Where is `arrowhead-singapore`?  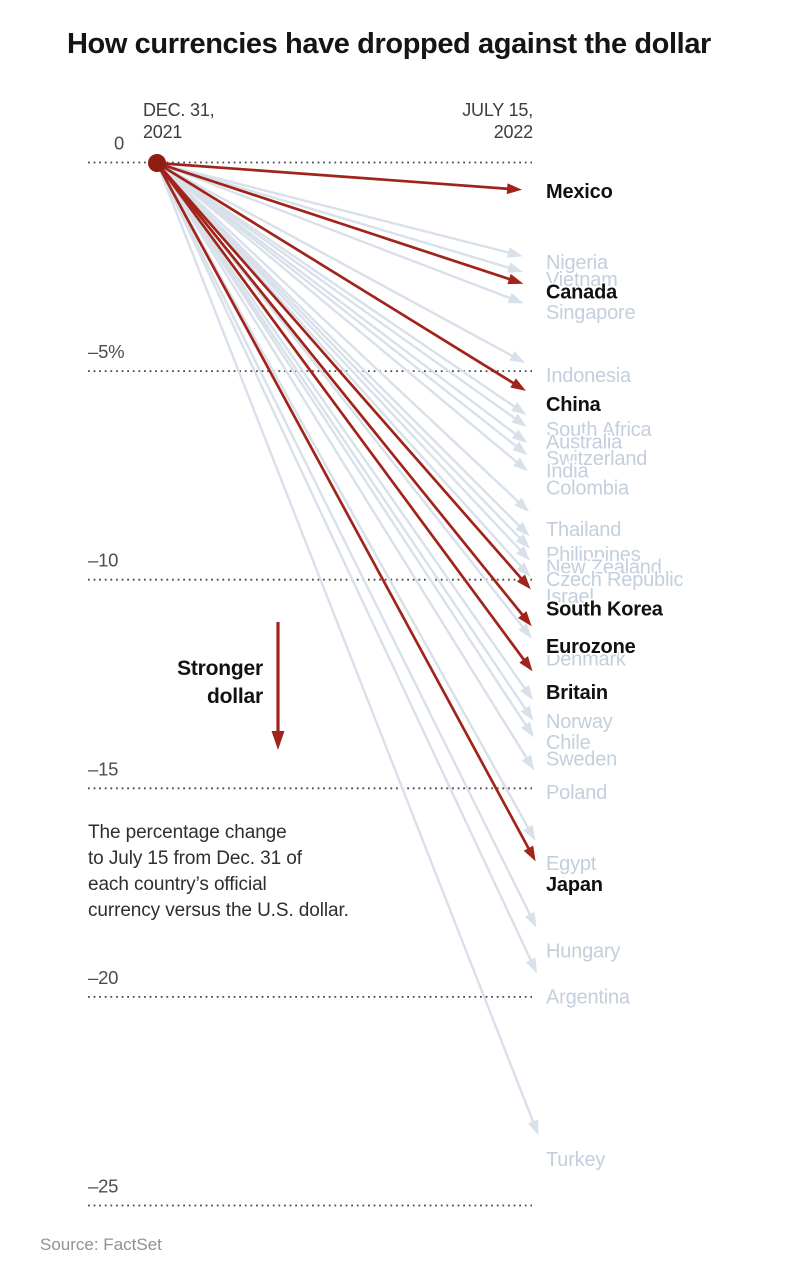 arrowhead-singapore is located at coordinates (515, 298).